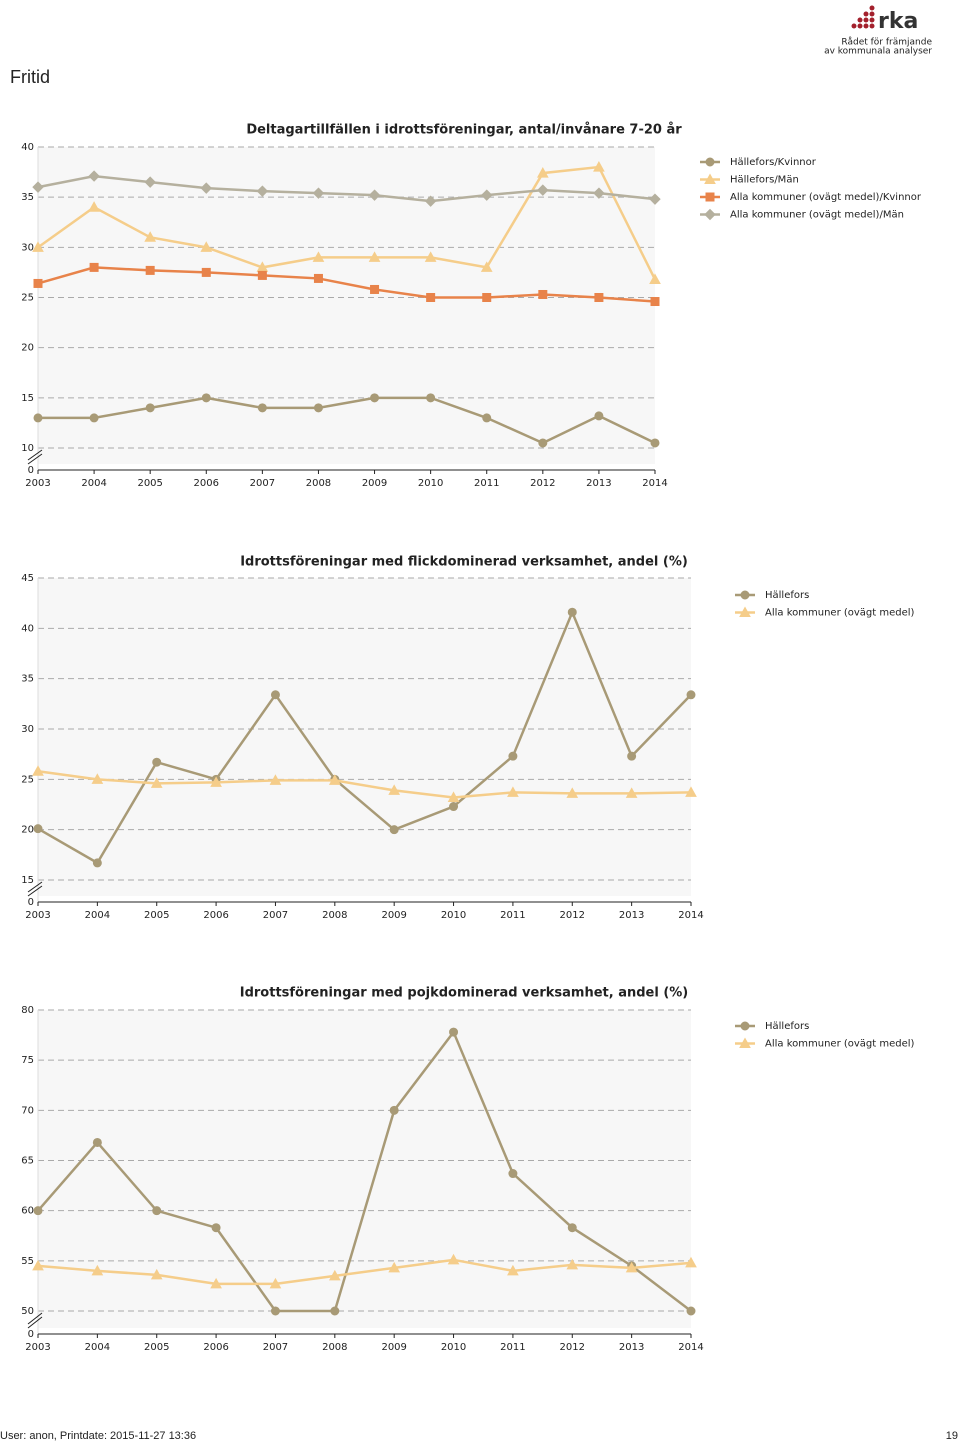  What do you see at coordinates (952, 1436) in the screenshot?
I see `page-number: 19` at bounding box center [952, 1436].